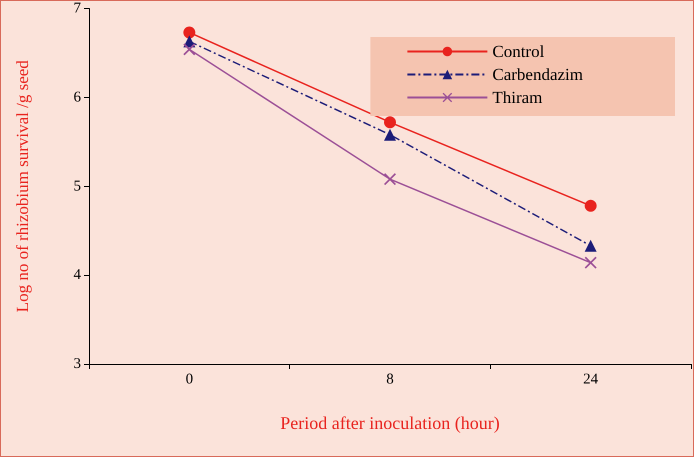 This screenshot has width=694, height=457. Describe the element at coordinates (517, 97) in the screenshot. I see `legend-label: Thiram` at that location.